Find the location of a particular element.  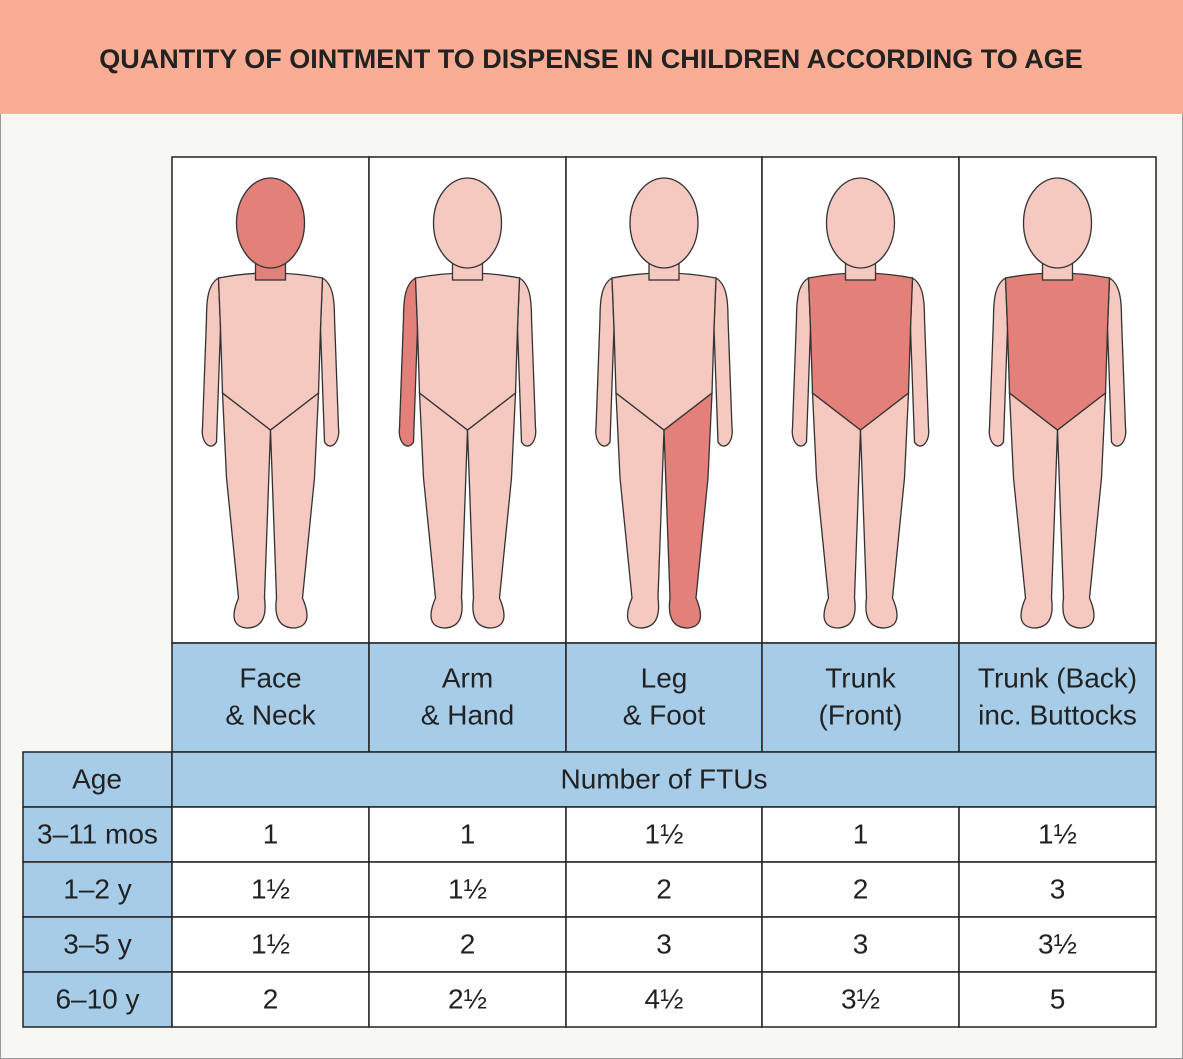

age-label: 3–5 y is located at coordinates (97, 943).